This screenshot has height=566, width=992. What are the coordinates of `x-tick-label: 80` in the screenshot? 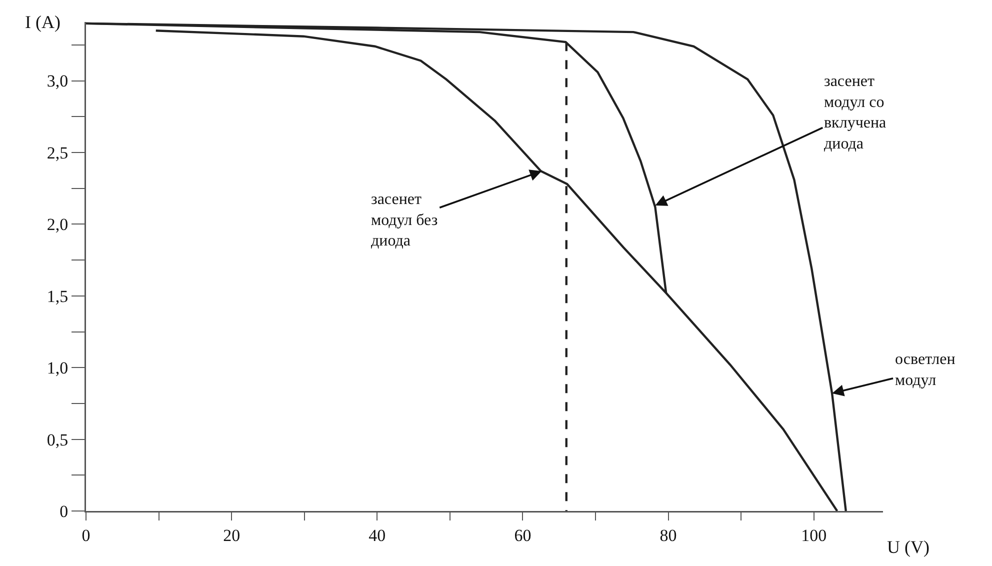 It's located at (668, 535).